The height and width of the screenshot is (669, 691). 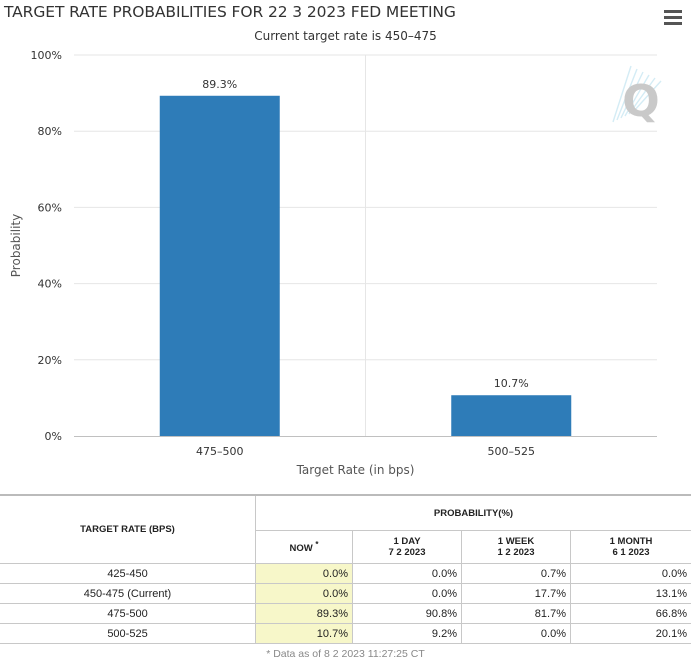 I want to click on rate-header: TARGET RATE (BPS), so click(x=128, y=529).